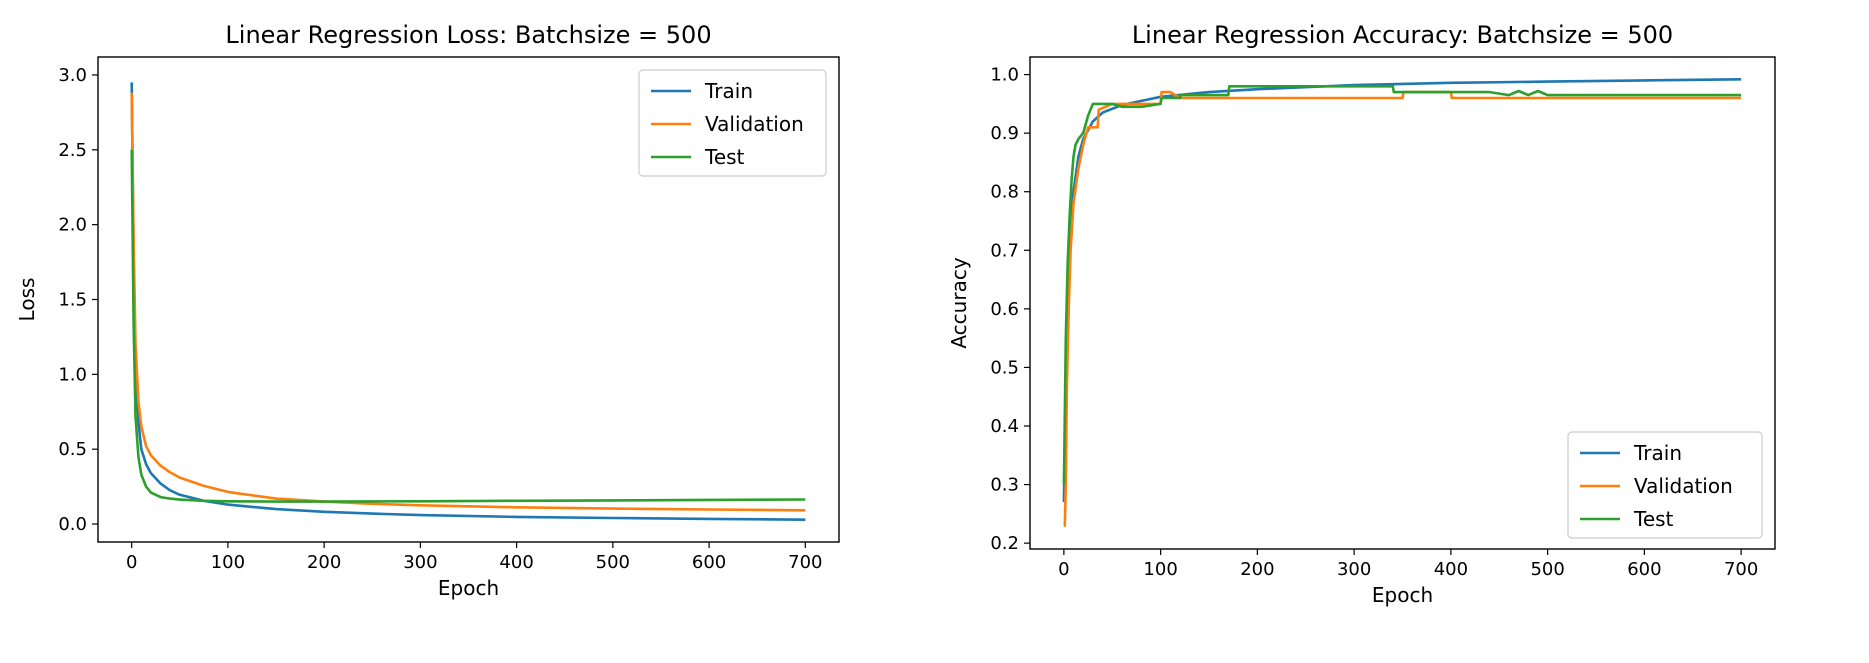 Image resolution: width=1869 pixels, height=663 pixels. What do you see at coordinates (1004, 250) in the screenshot?
I see `y-tick-label: 0.7` at bounding box center [1004, 250].